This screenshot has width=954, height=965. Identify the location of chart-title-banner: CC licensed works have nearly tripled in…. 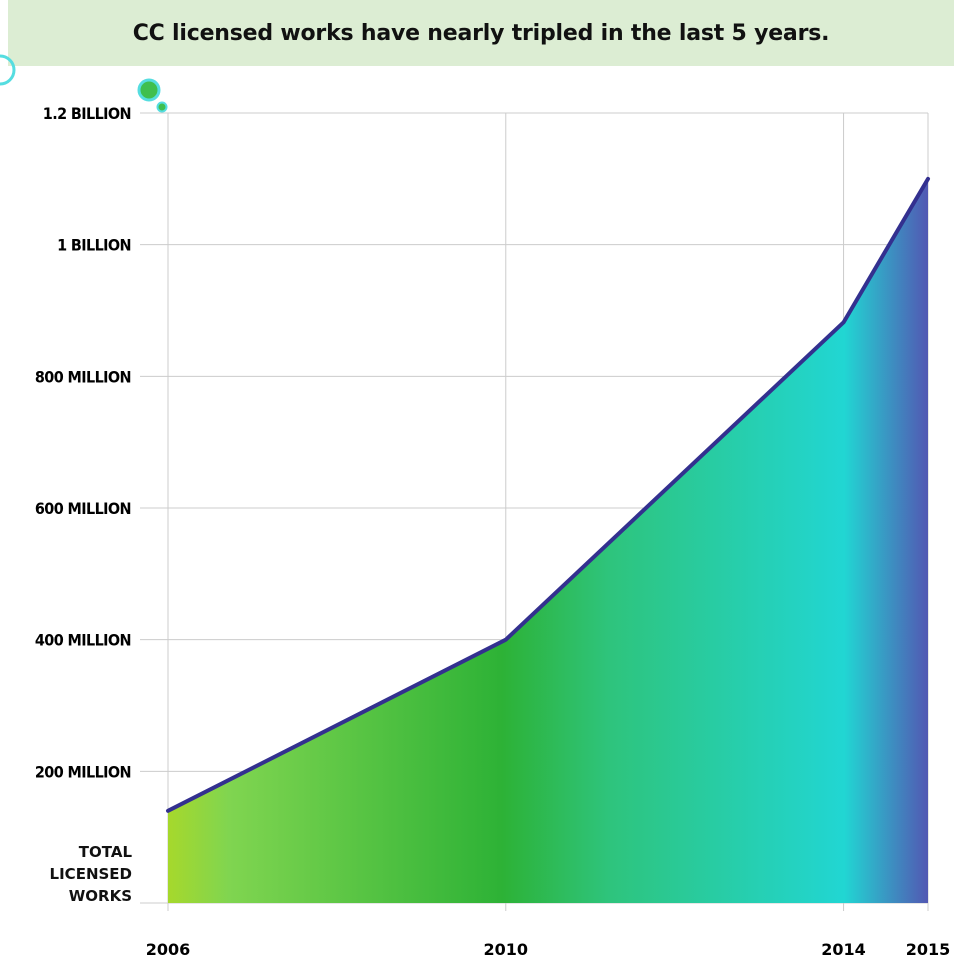
(481, 33).